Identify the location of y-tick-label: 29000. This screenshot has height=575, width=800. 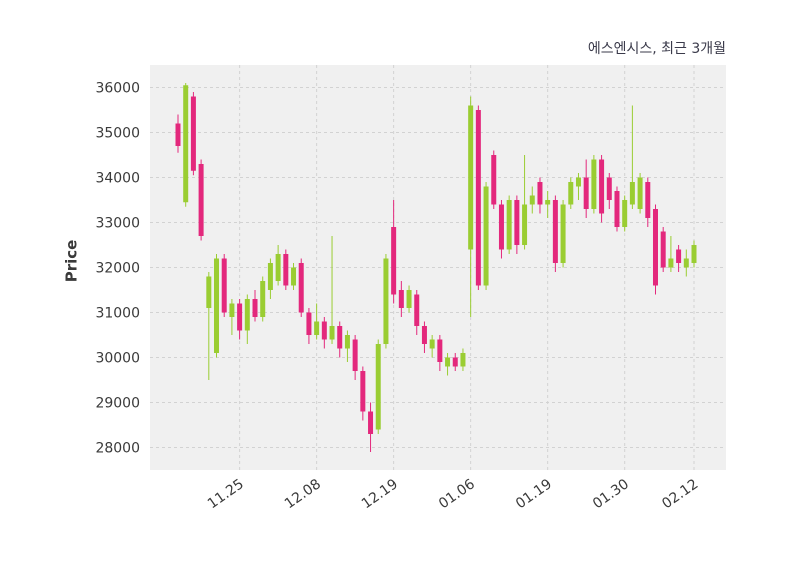
(117, 404).